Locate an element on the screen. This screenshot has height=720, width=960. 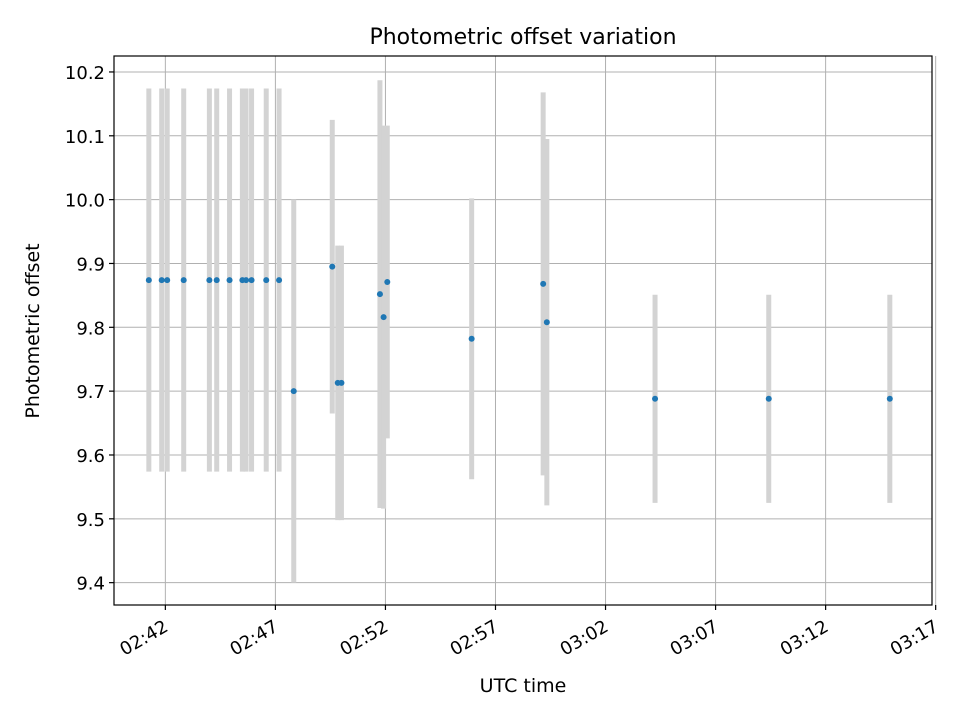
x-tick-label: 03:07 is located at coordinates (694, 638).